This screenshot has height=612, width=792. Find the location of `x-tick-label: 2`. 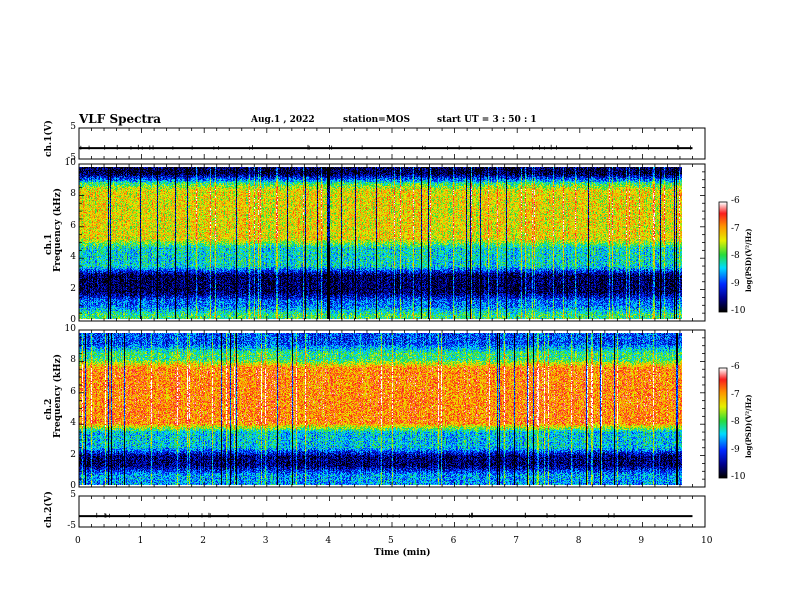

x-tick-label: 2 is located at coordinates (203, 541).